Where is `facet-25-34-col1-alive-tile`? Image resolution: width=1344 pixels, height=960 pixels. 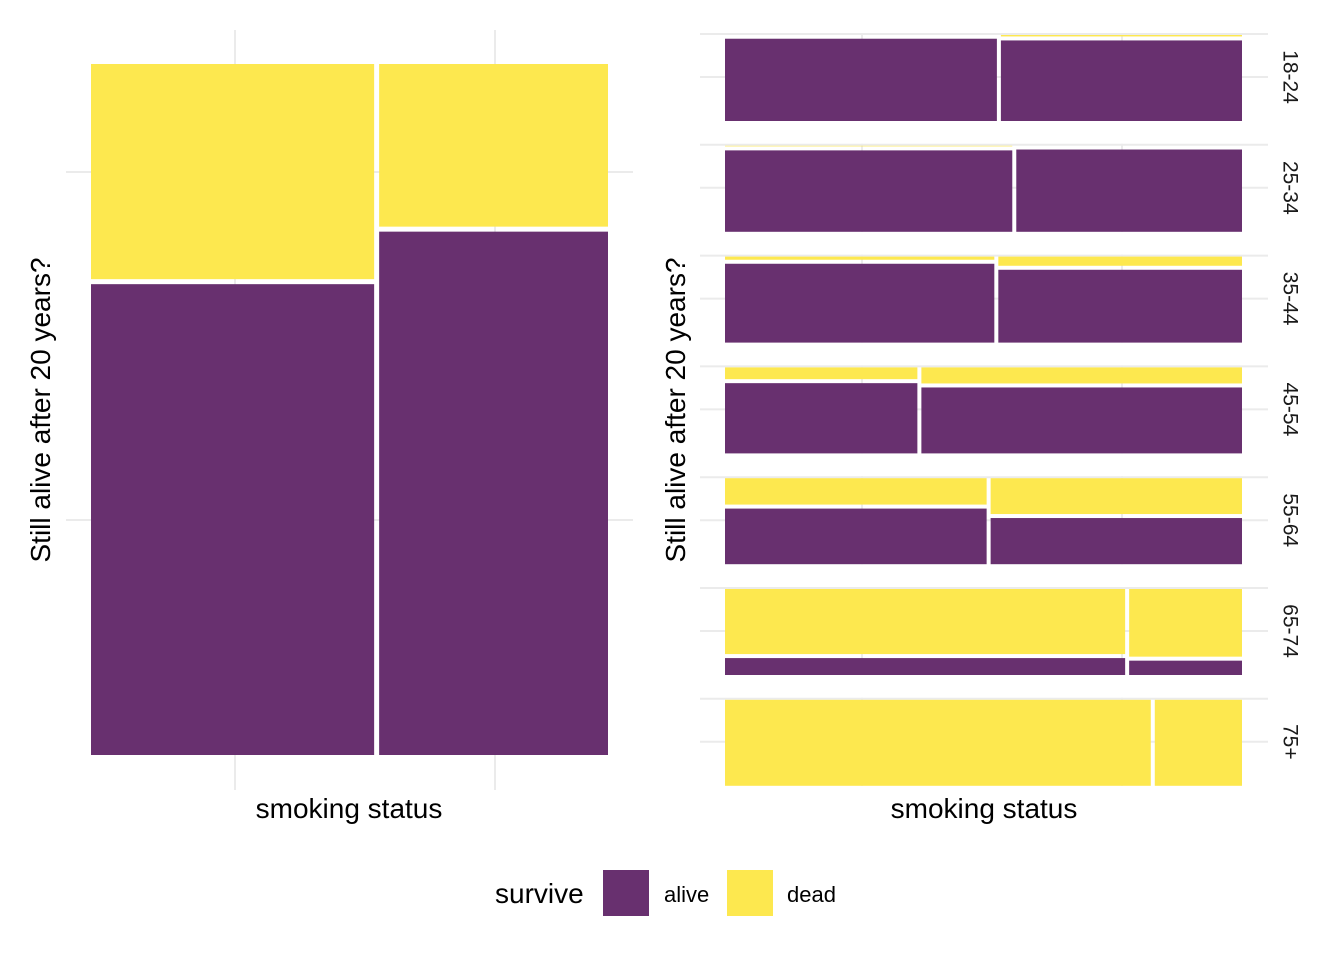 facet-25-34-col1-alive-tile is located at coordinates (869, 191).